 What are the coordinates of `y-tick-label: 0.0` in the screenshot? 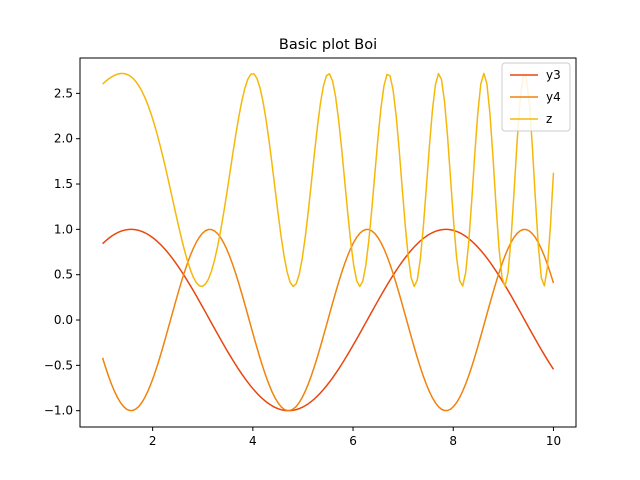 It's located at (63, 320).